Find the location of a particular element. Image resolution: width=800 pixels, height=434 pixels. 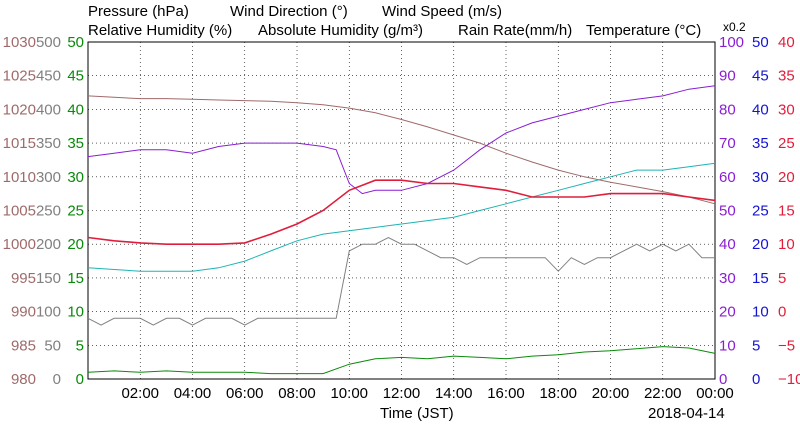

tick-label-wind_direction: 450 is located at coordinates (48, 76).